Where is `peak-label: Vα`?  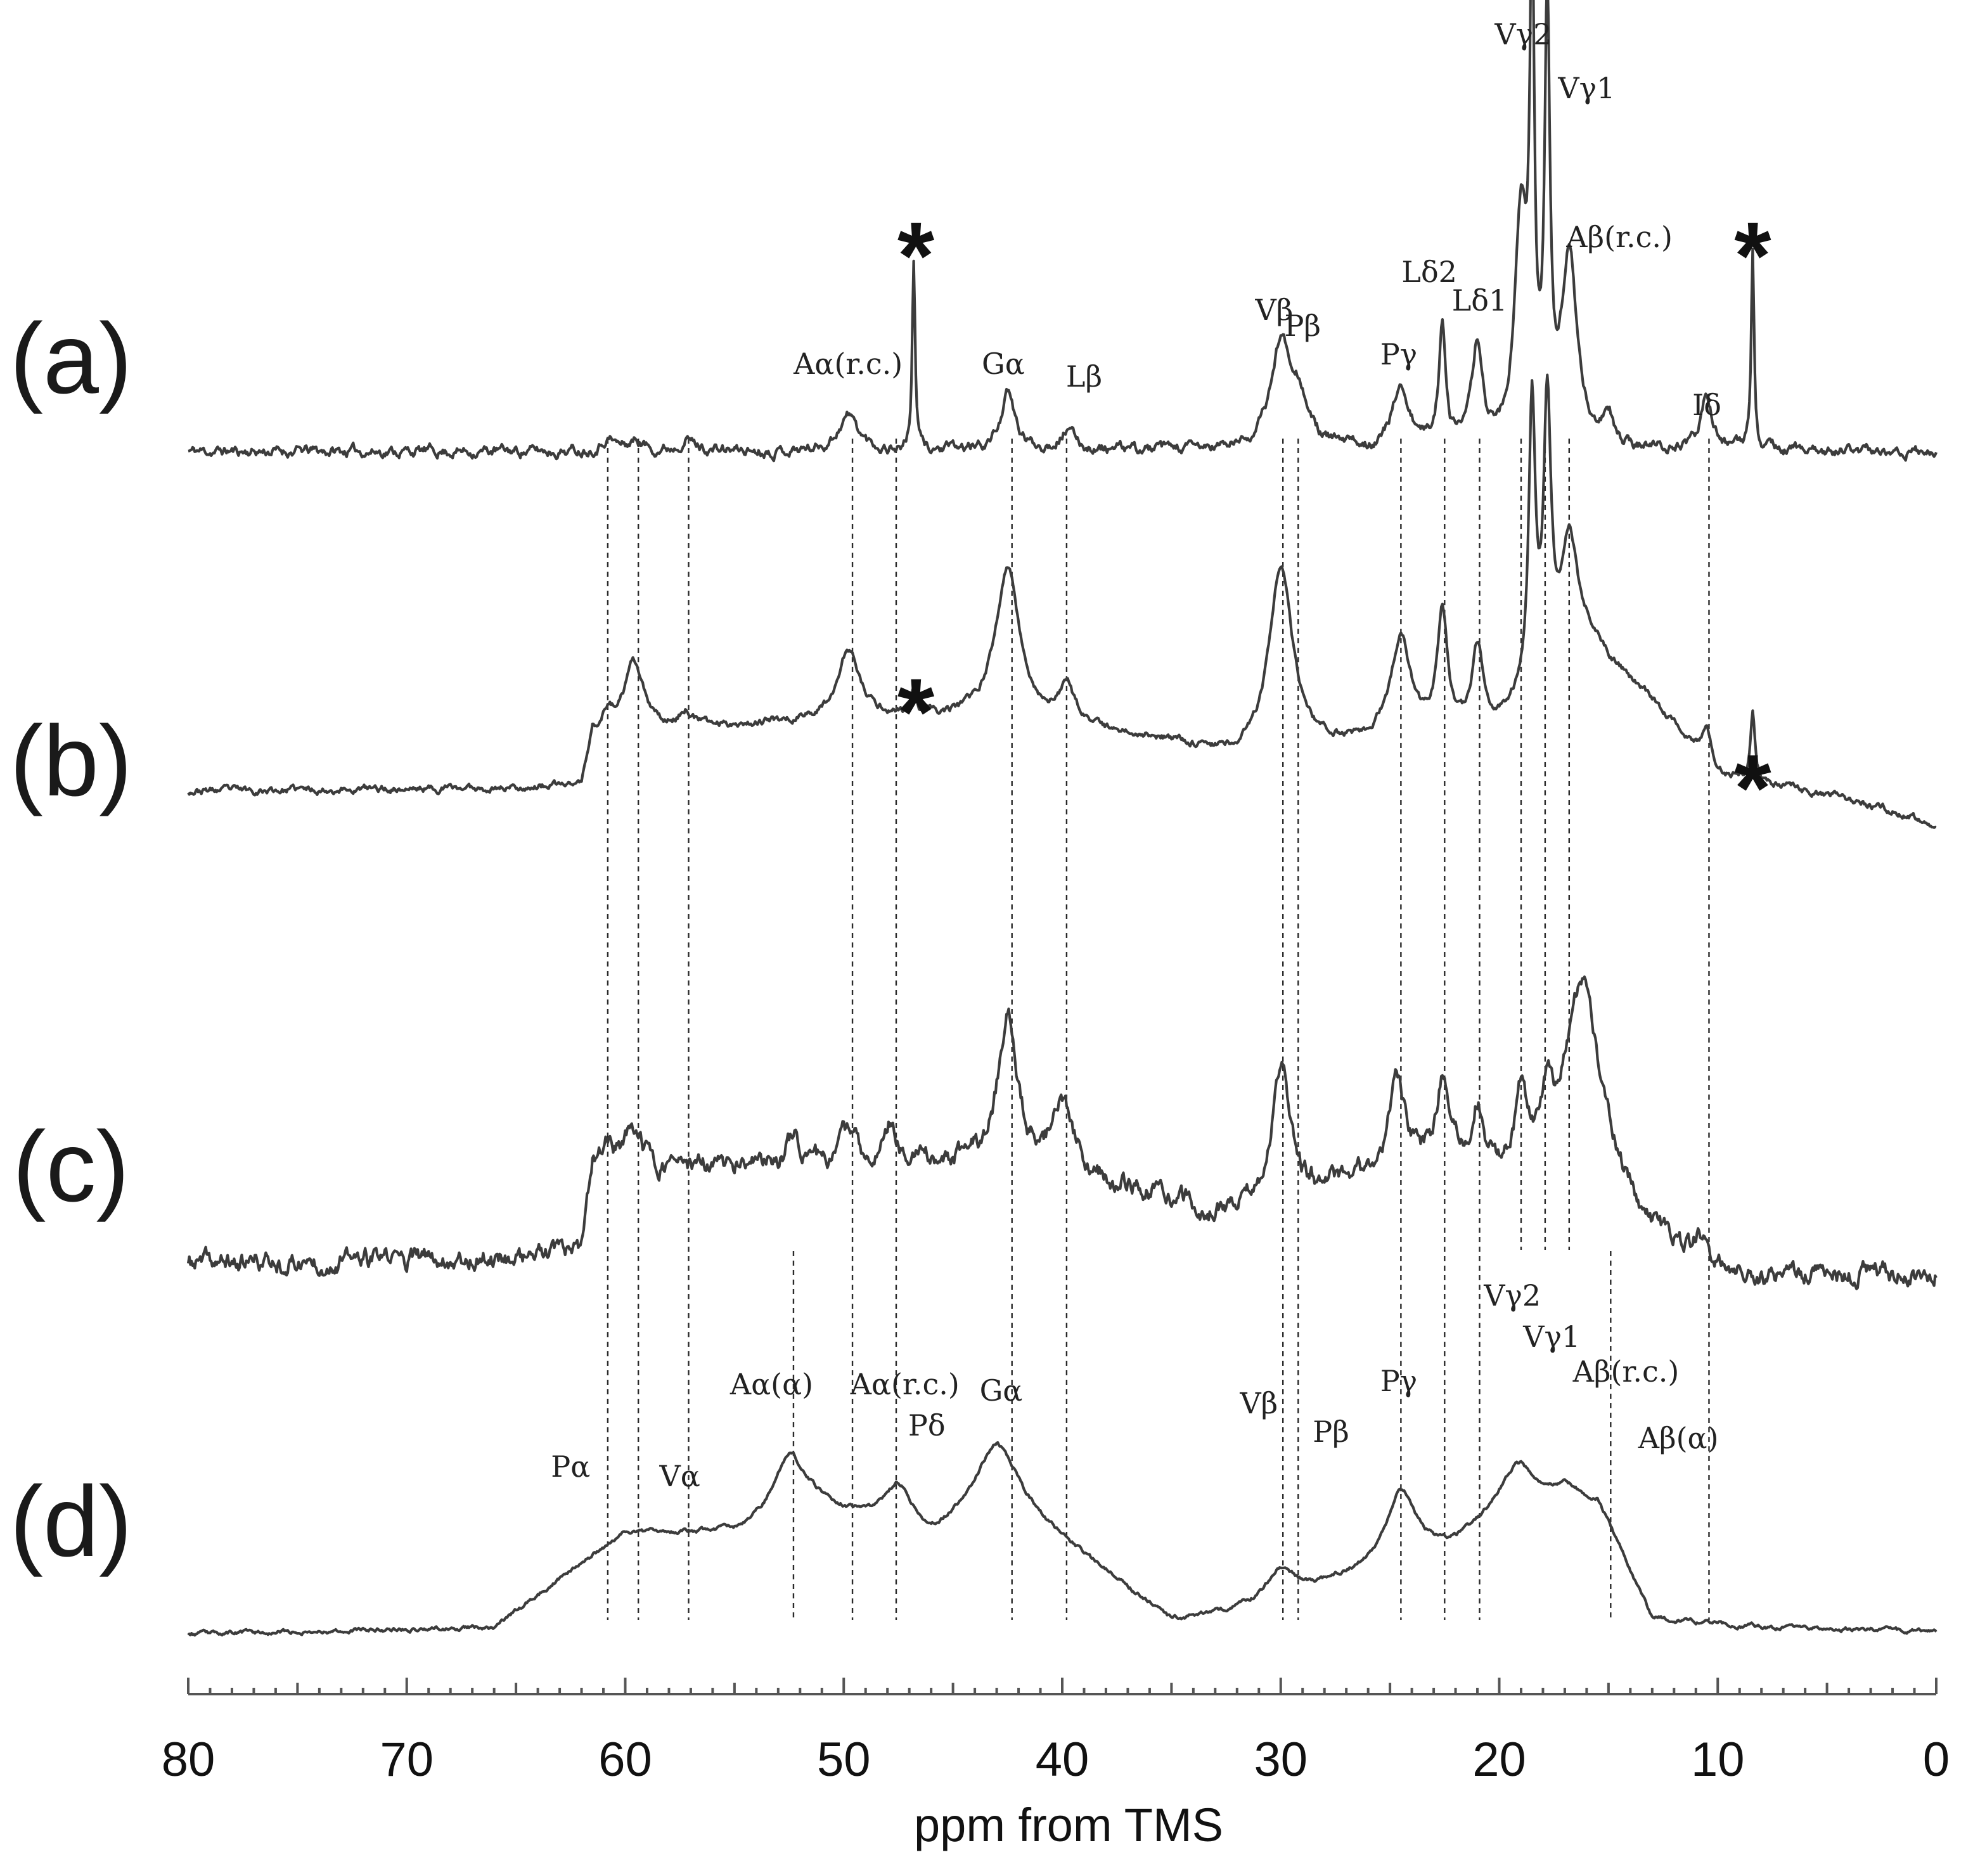
peak-label: Vα is located at coordinates (679, 1476).